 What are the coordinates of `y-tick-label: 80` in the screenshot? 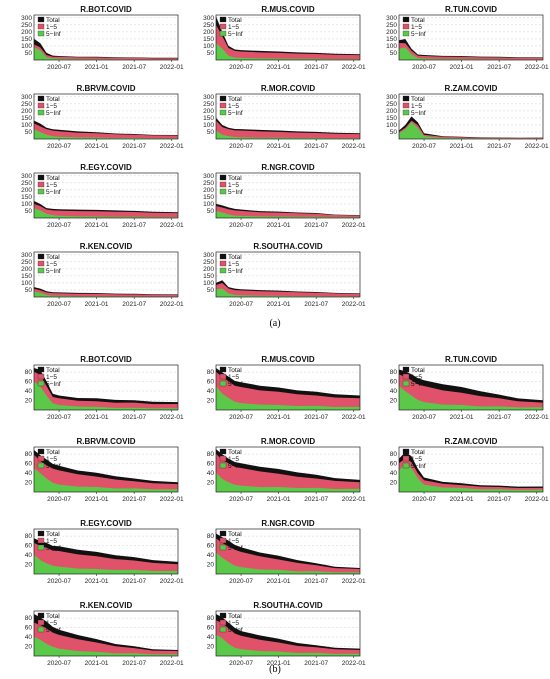 It's located at (211, 372).